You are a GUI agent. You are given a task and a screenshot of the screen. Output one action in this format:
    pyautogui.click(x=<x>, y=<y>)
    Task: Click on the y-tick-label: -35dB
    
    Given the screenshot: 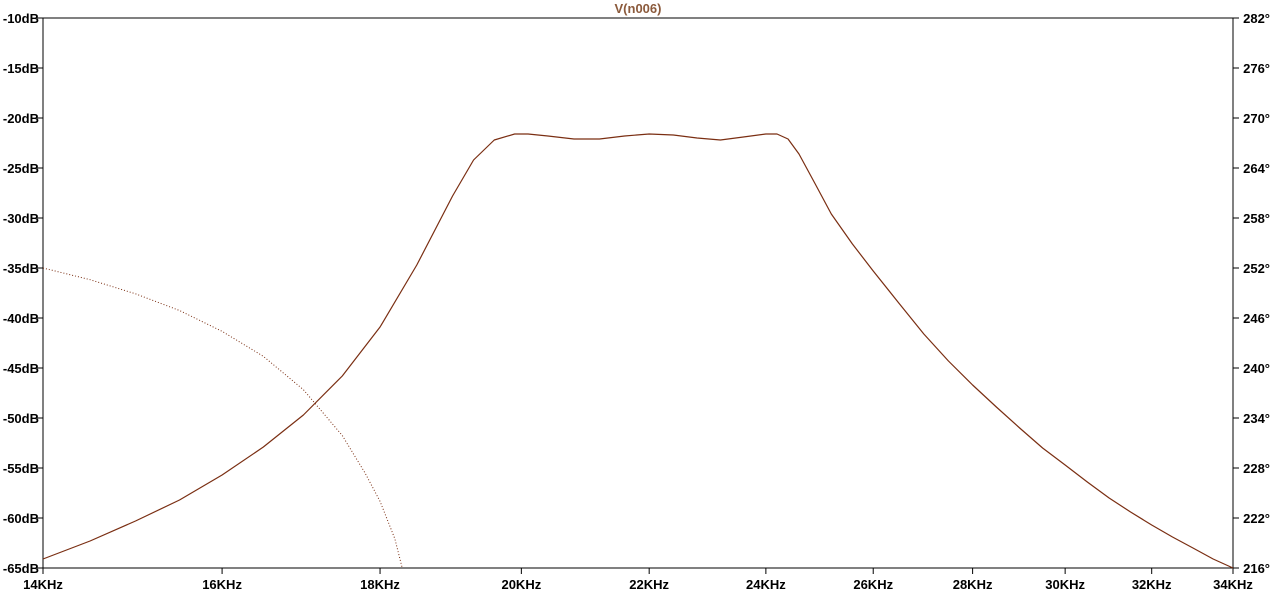 What is the action you would take?
    pyautogui.click(x=21, y=268)
    